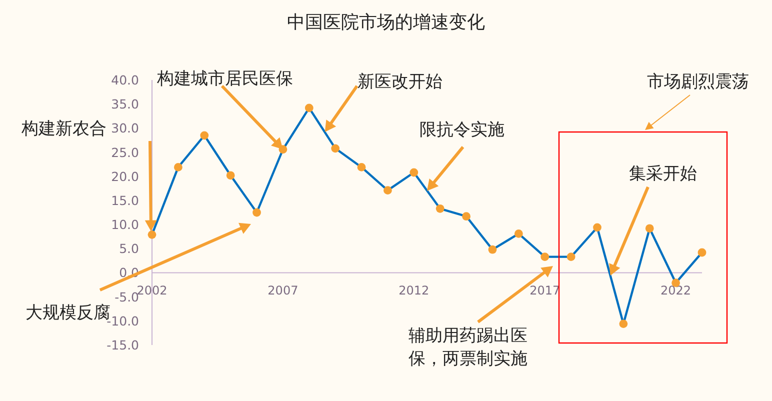 This screenshot has width=772, height=401. Describe the element at coordinates (125, 128) in the screenshot. I see `y-tick-label: 30.0` at that location.